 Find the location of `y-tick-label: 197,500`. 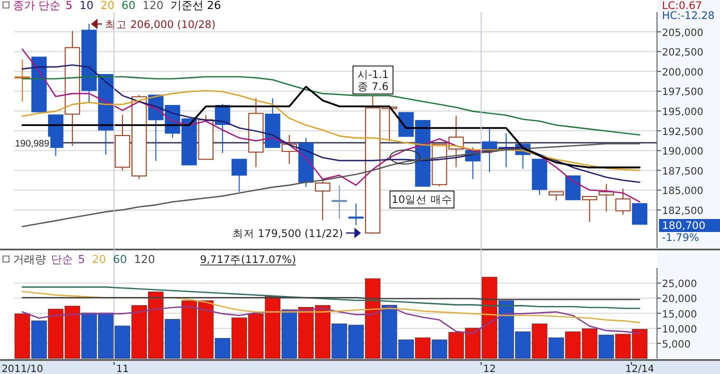

y-tick-label: 197,500 is located at coordinates (683, 92).